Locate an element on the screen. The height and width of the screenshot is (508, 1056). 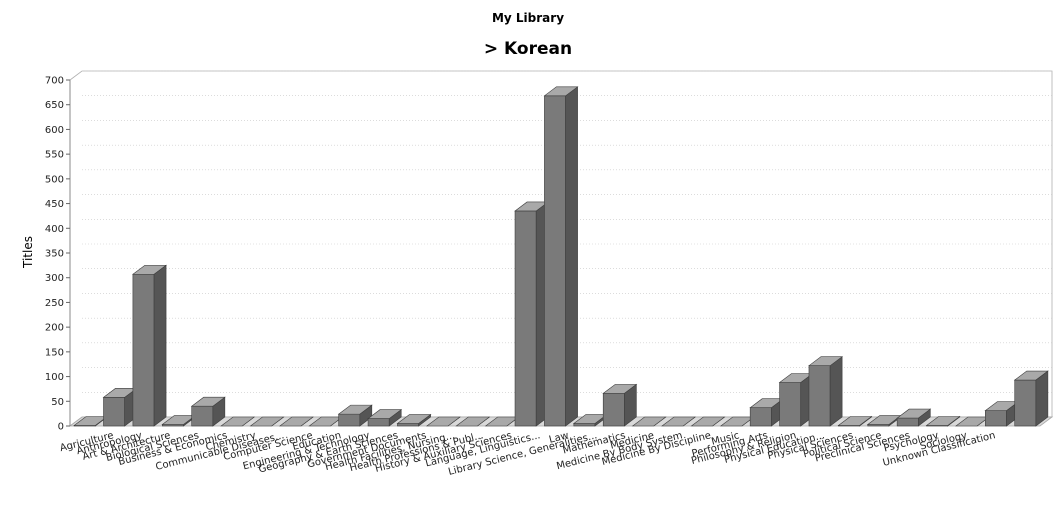
y-tick-label: 250 is located at coordinates (54, 303).